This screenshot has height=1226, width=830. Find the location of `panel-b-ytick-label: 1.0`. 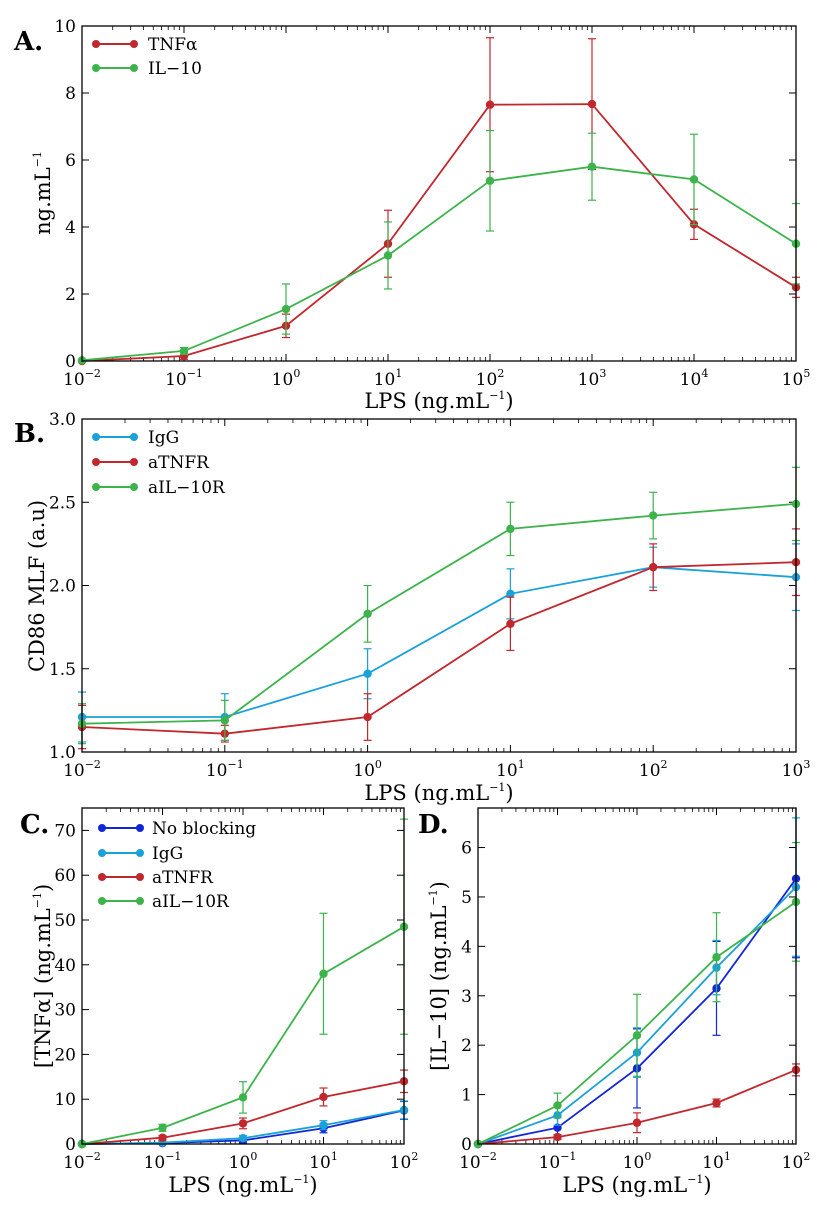

panel-b-ytick-label: 1.0 is located at coordinates (62, 753).